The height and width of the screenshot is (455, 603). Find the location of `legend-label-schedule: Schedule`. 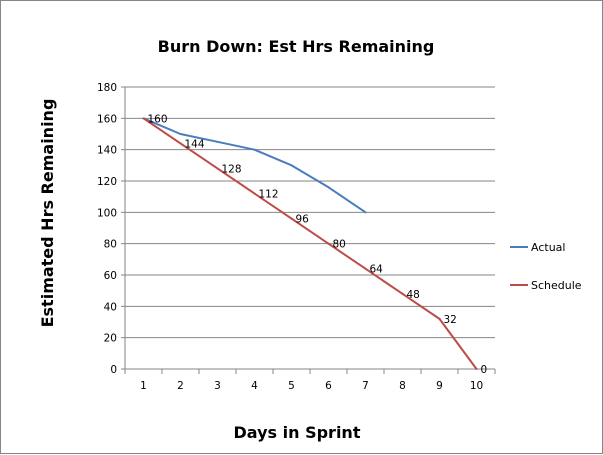

legend-label-schedule: Schedule is located at coordinates (556, 285).